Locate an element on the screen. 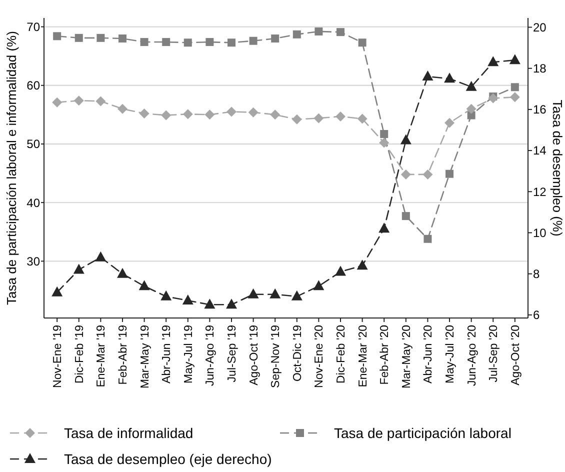 The image size is (565, 472). x-tick-label: Abr-Jun '19 is located at coordinates (167, 354).